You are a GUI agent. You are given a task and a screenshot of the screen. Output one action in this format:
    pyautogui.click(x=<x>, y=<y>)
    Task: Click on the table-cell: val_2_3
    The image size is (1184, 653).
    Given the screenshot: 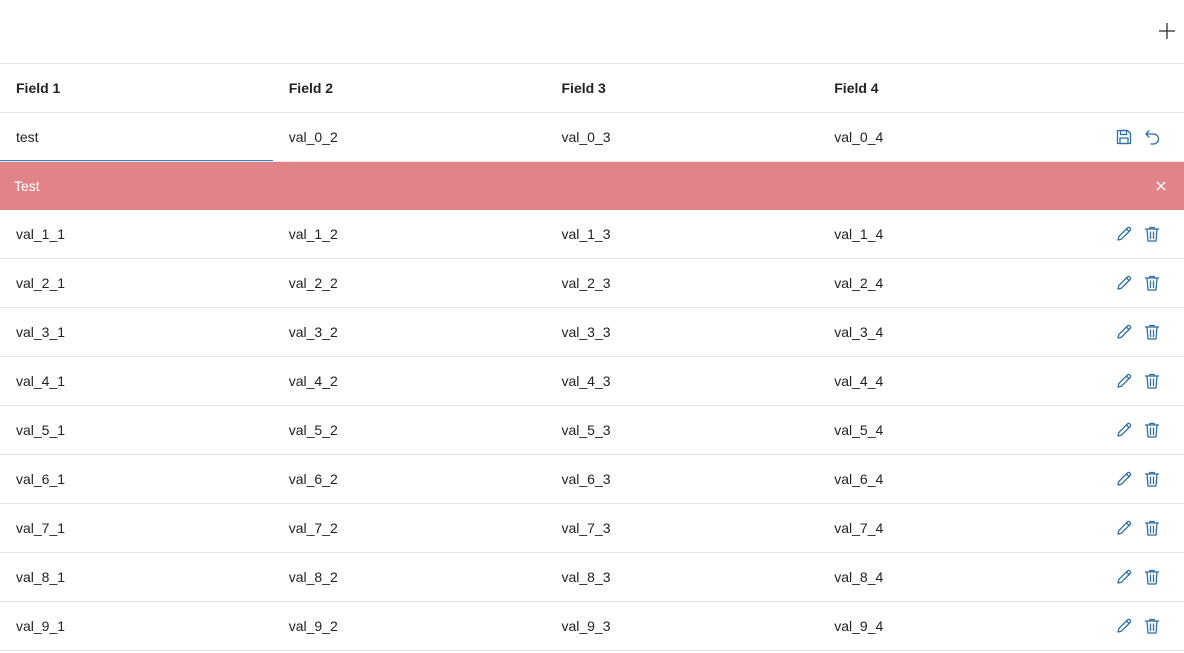 What is the action you would take?
    pyautogui.click(x=586, y=283)
    